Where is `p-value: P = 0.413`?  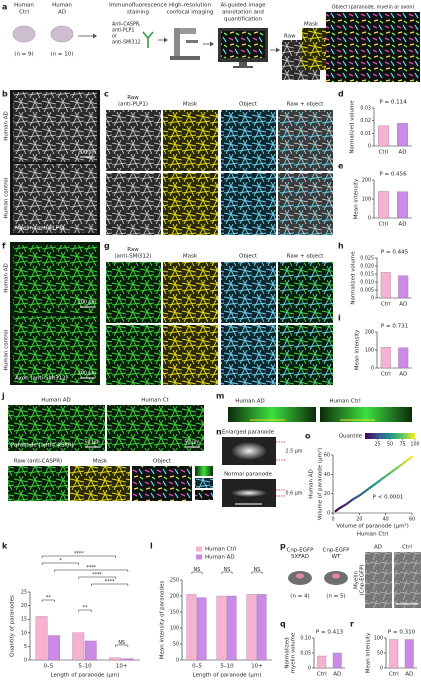 p-value: P = 0.413 is located at coordinates (330, 633).